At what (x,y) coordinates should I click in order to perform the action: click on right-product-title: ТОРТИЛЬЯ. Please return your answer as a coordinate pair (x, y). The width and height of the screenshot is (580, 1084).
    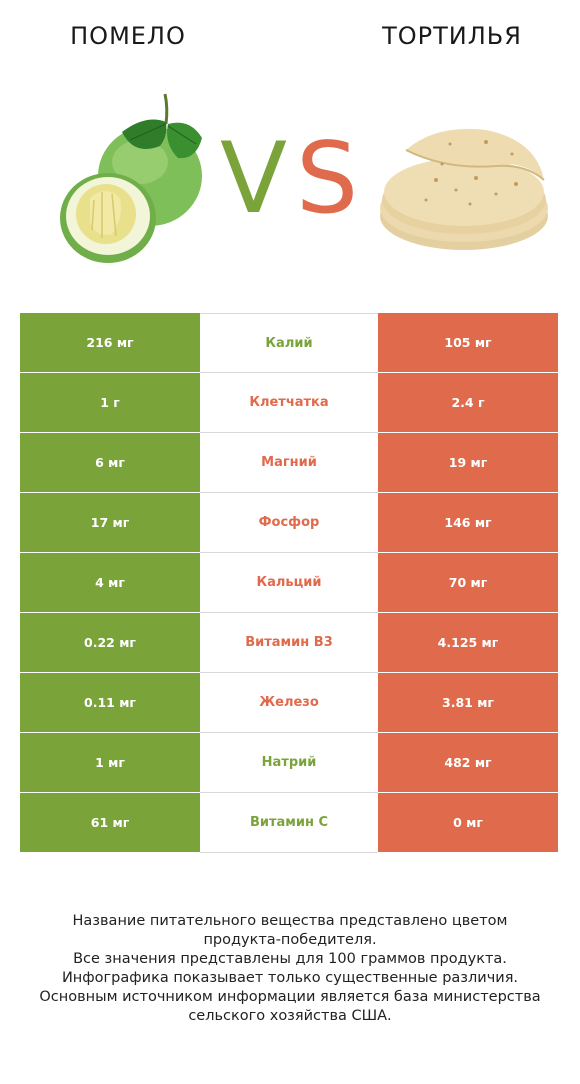
    Looking at the image, I should click on (452, 36).